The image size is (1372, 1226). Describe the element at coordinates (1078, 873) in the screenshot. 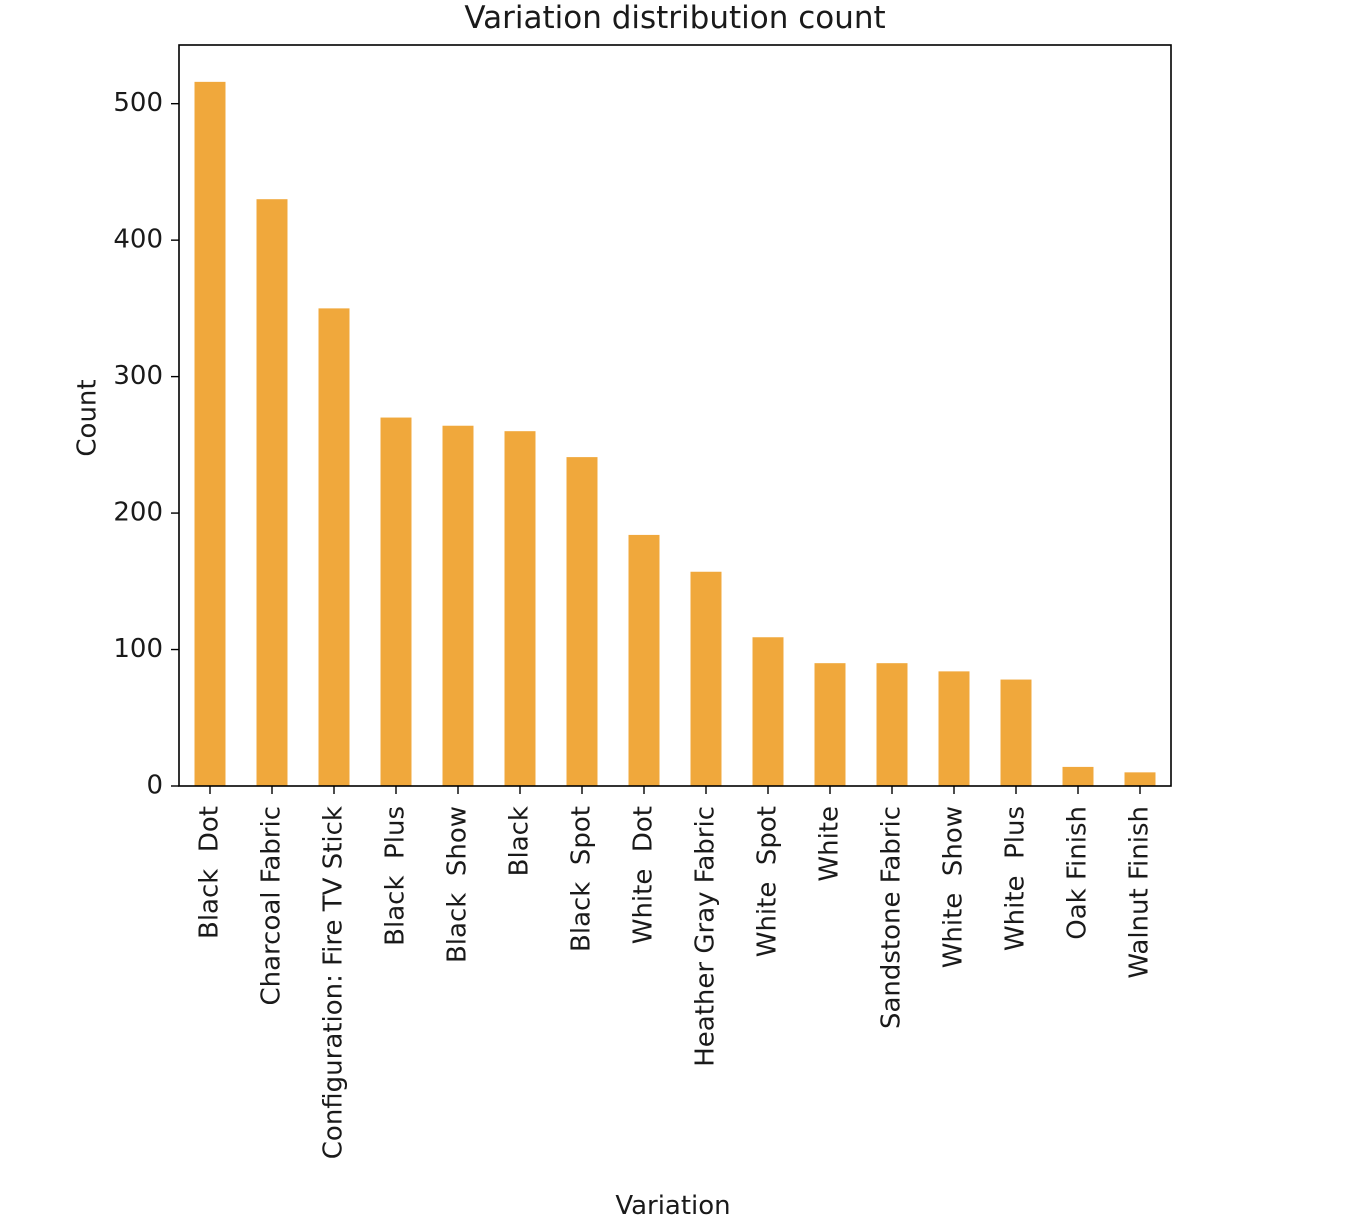

I see `x-tick-label: Oak Finish` at that location.